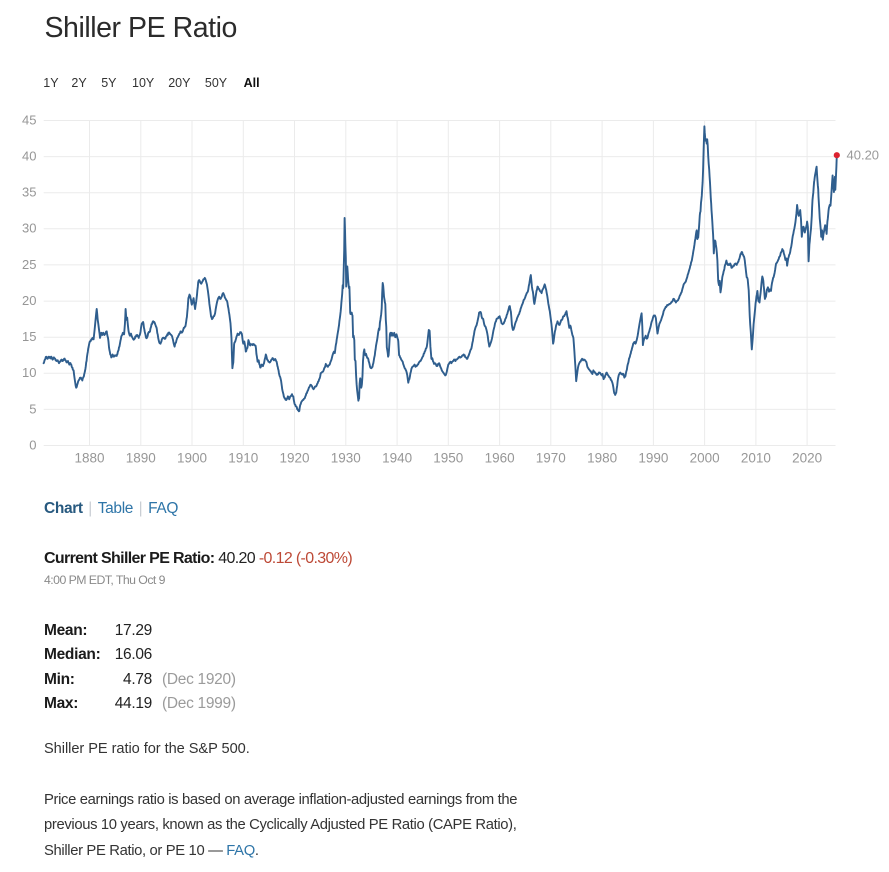 The height and width of the screenshot is (872, 889). Describe the element at coordinates (294, 458) in the screenshot. I see `svg-text: 1920` at that location.